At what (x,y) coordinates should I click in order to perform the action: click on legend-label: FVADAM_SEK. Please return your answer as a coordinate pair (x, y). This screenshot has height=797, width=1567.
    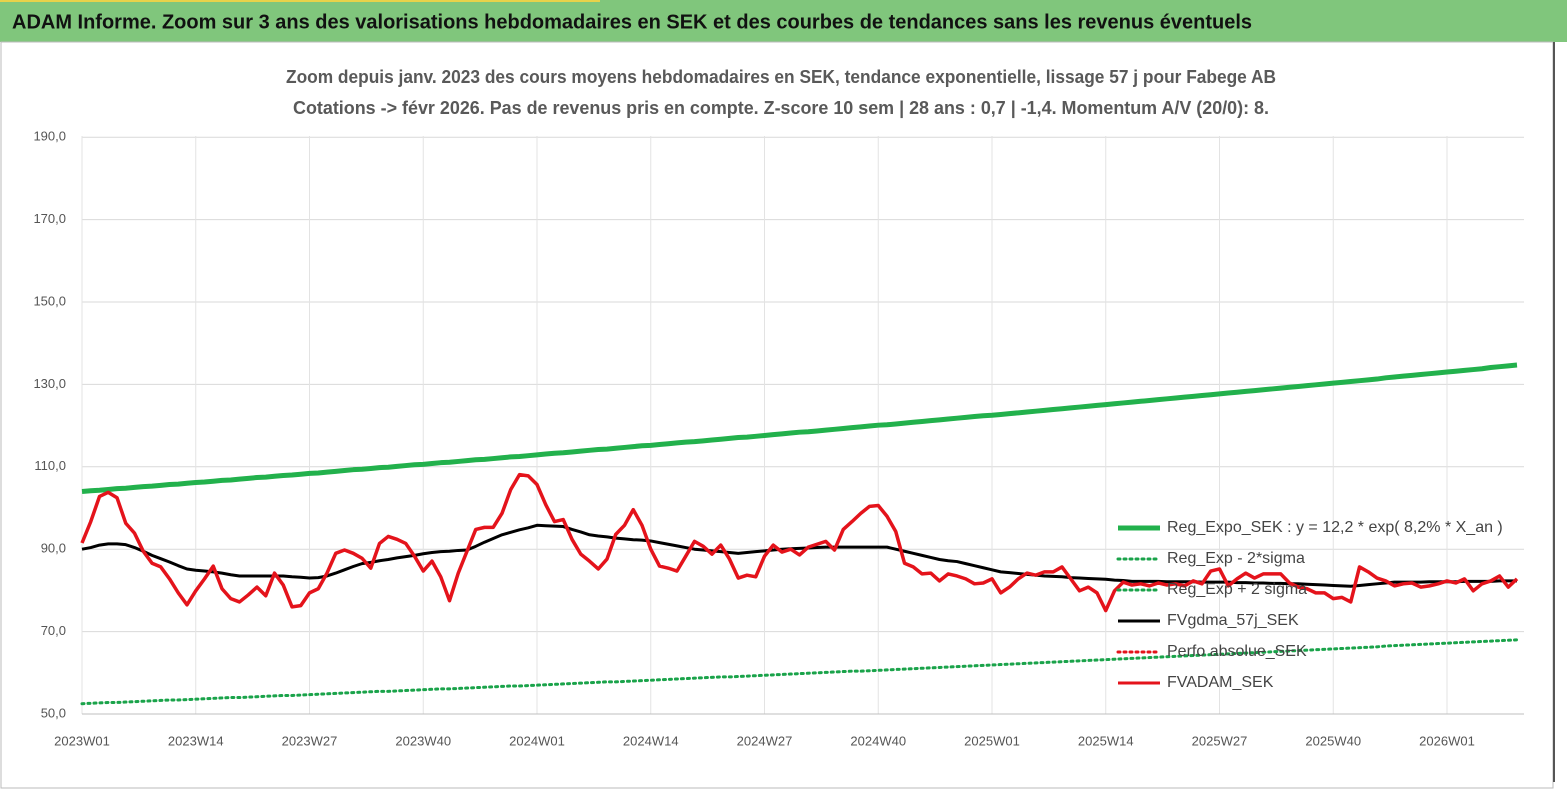
    Looking at the image, I should click on (1220, 682).